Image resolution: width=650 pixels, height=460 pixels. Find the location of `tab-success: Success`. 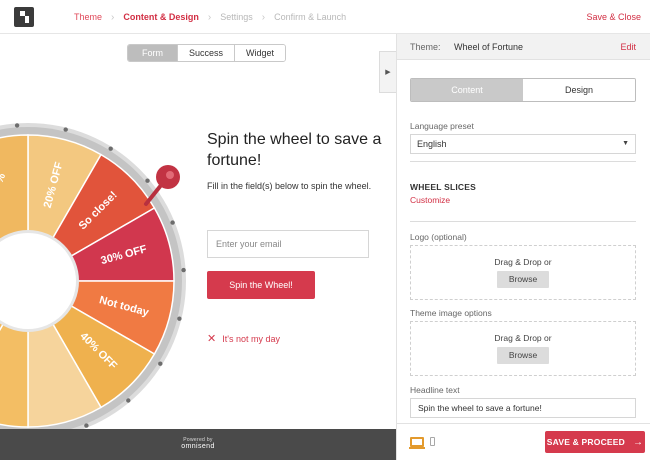

tab-success: Success is located at coordinates (207, 53).